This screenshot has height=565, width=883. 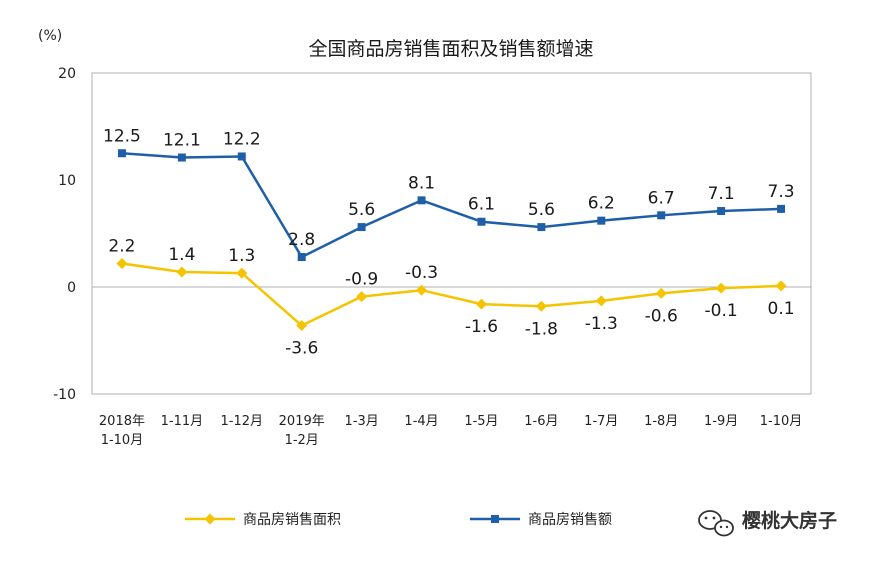 I want to click on data-label: 6.2, so click(x=601, y=204).